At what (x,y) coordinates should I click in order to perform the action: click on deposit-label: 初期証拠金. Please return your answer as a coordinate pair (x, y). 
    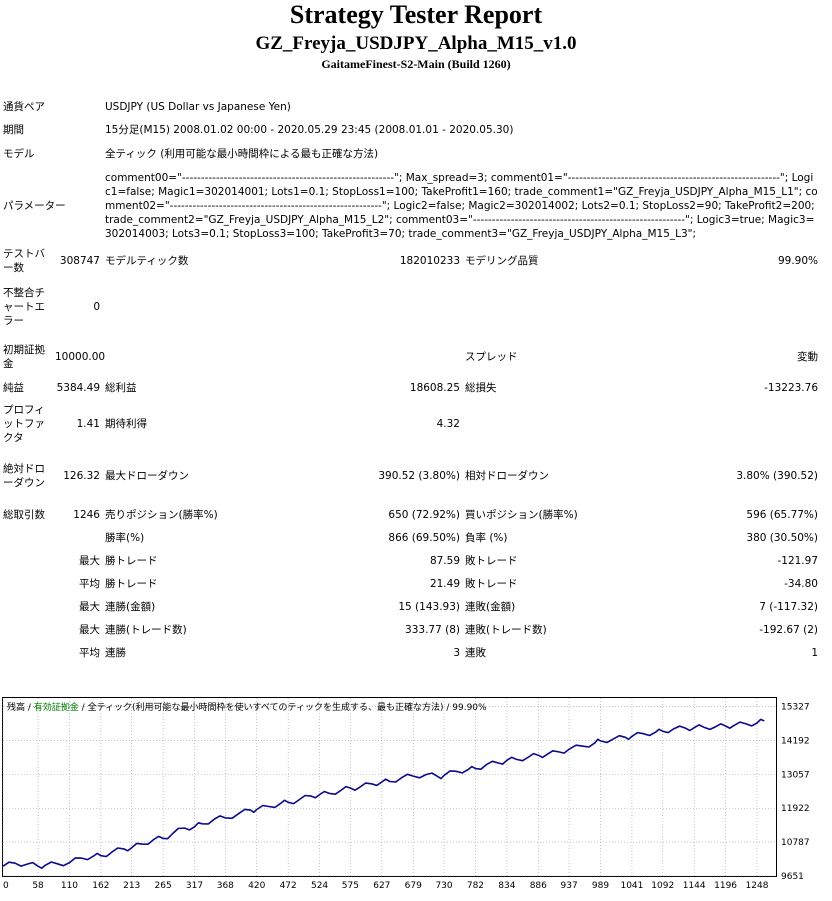
    Looking at the image, I should click on (24, 357).